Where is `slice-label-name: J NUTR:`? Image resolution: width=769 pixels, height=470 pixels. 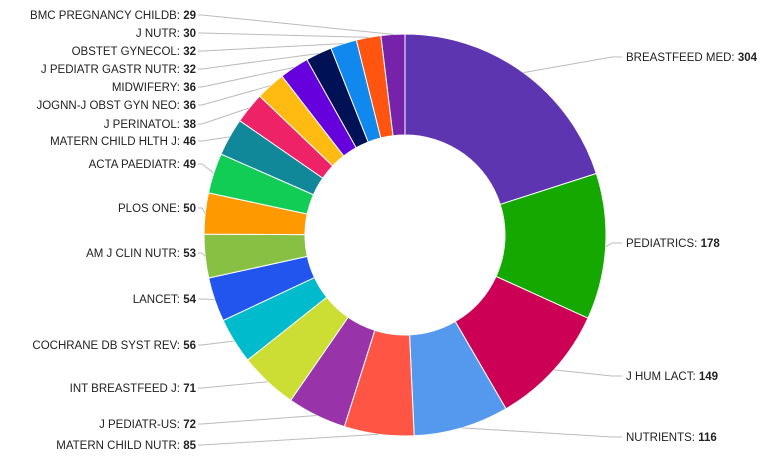 slice-label-name: J NUTR: is located at coordinates (159, 34).